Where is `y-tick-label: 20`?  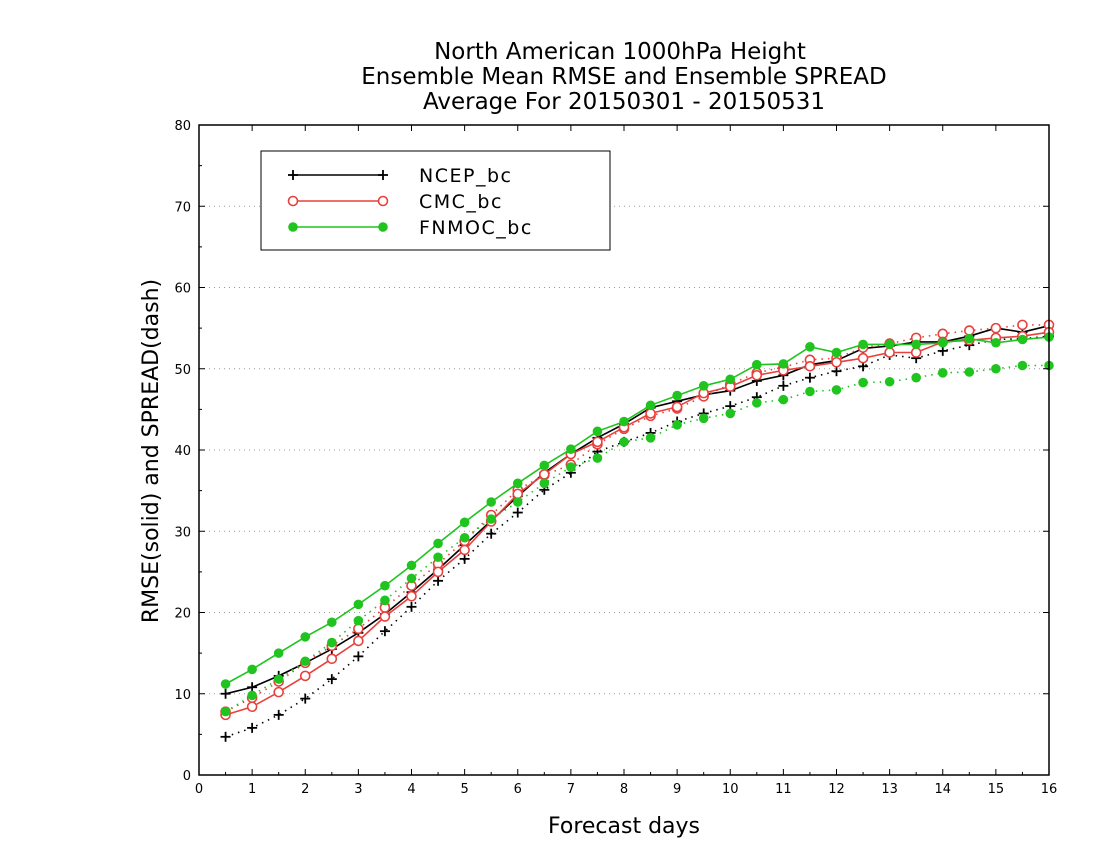
y-tick-label: 20 is located at coordinates (182, 614).